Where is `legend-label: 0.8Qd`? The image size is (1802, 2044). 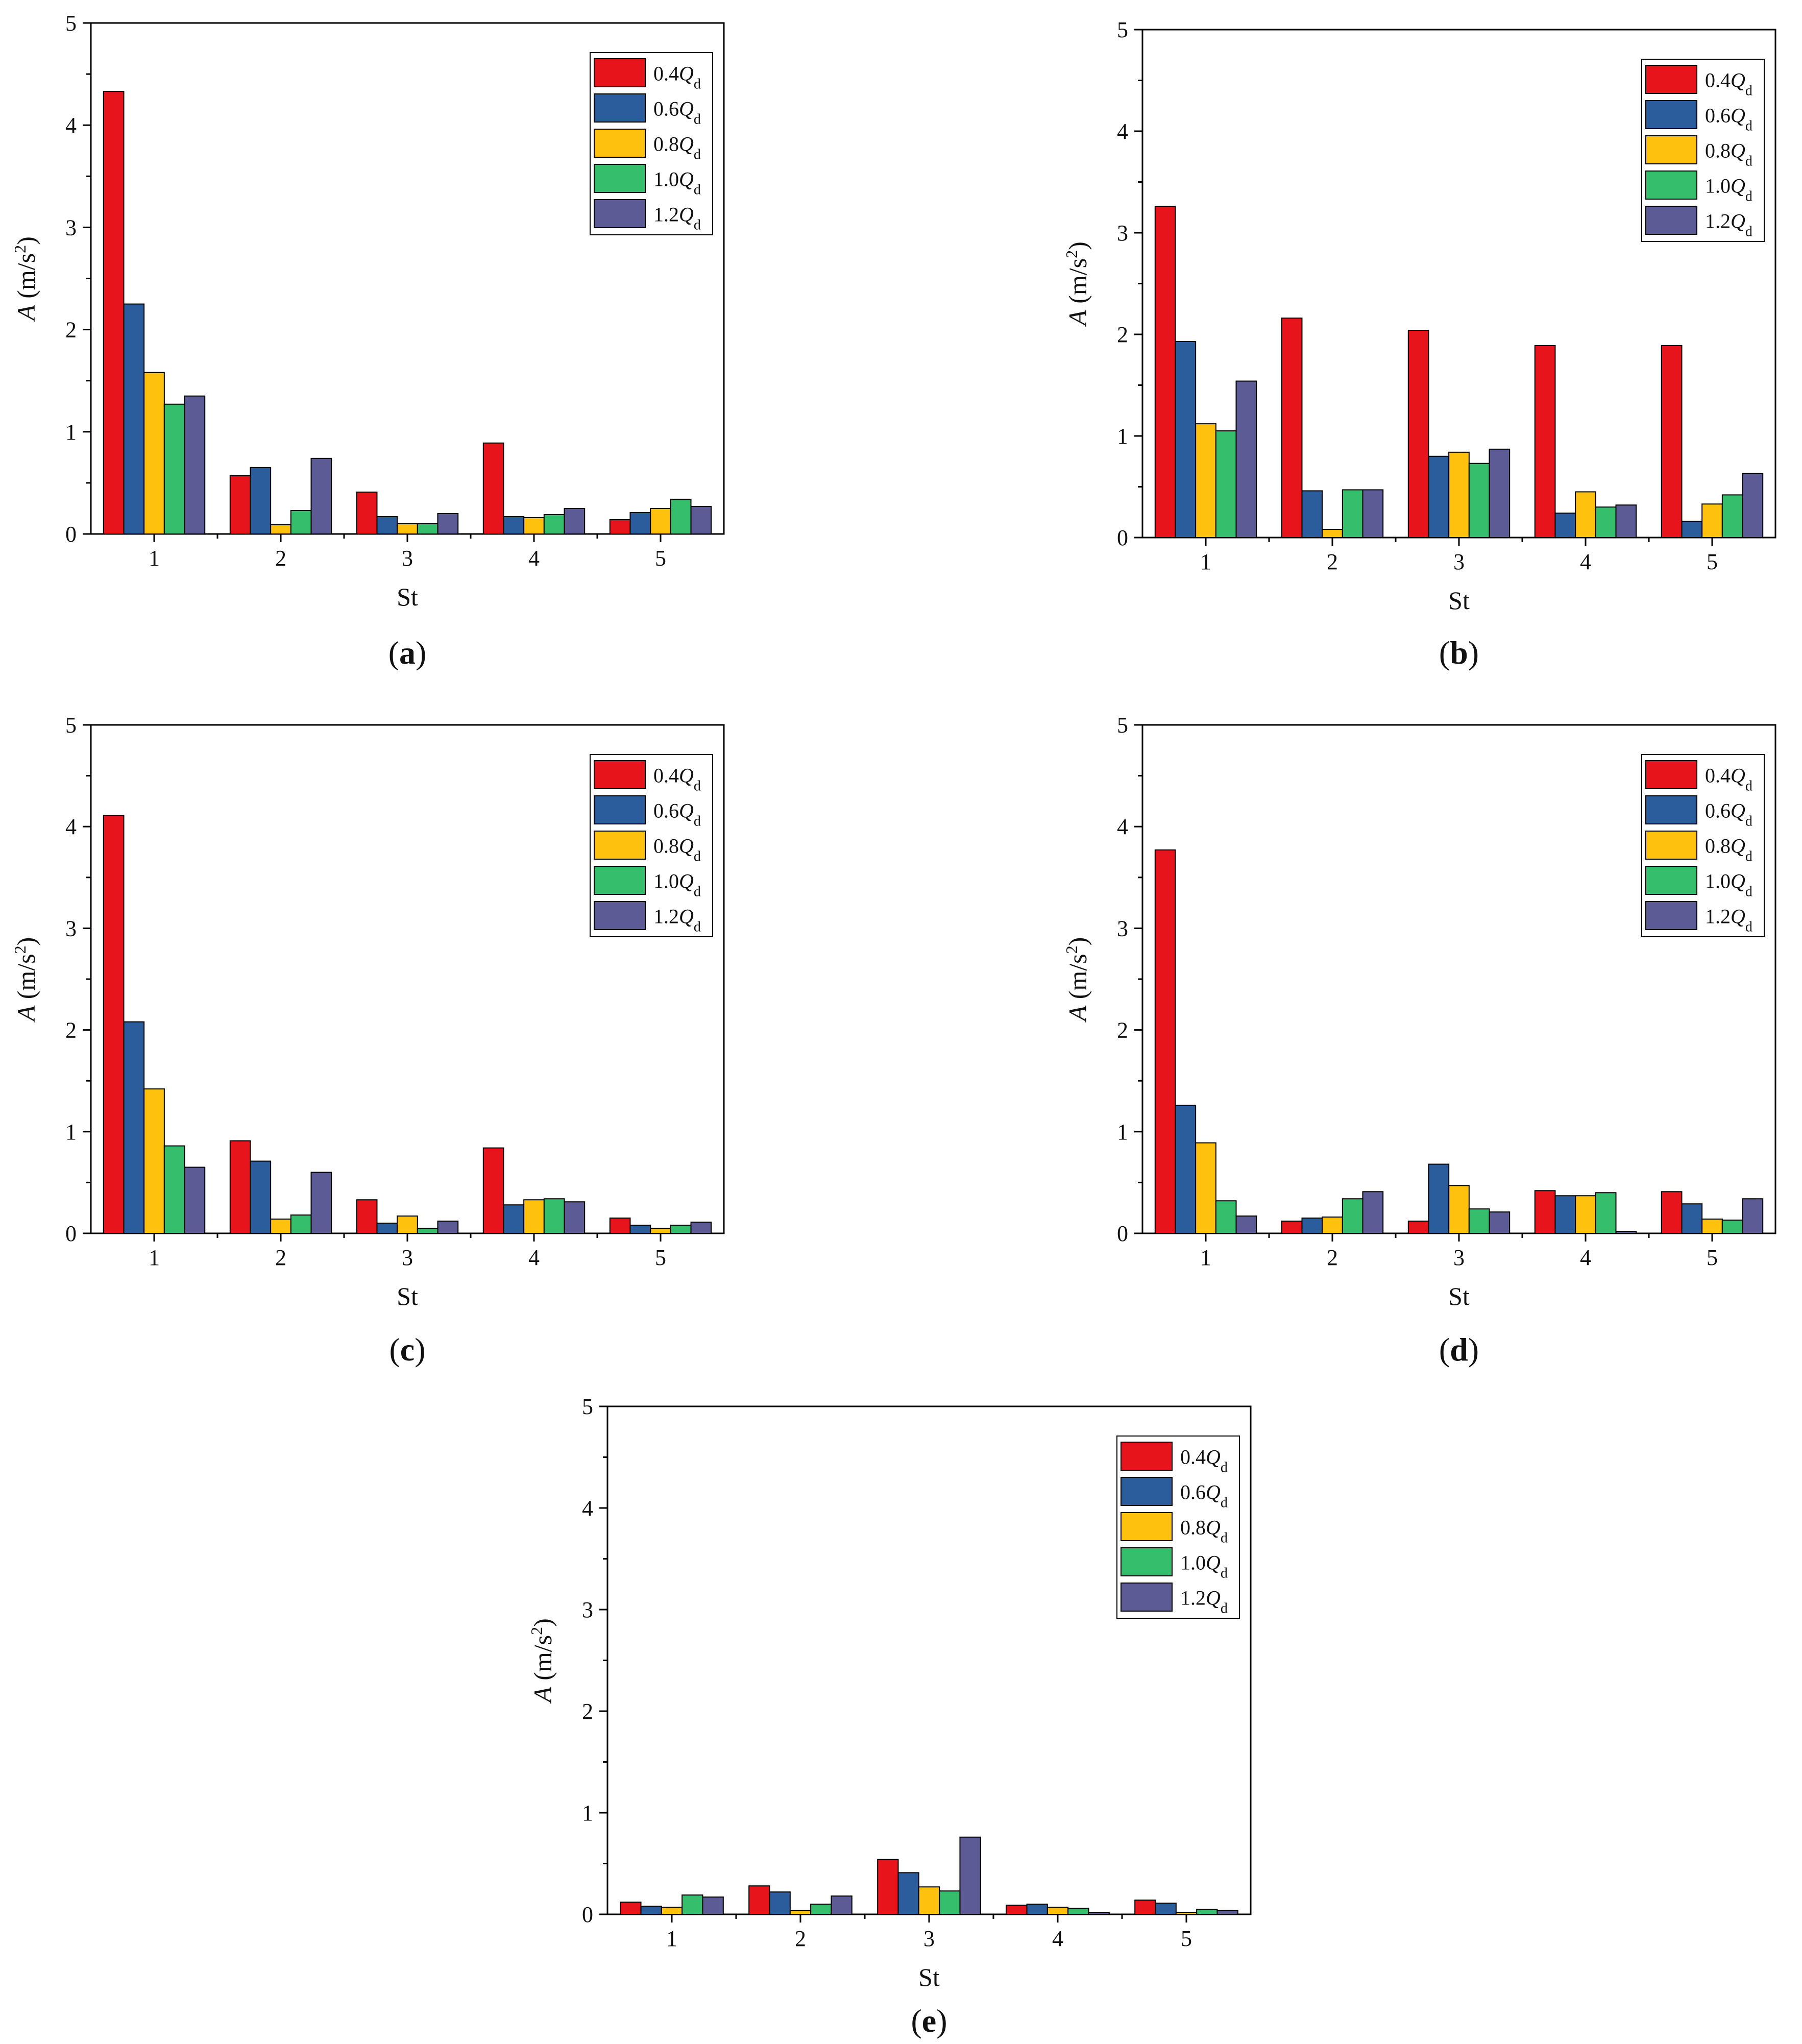
legend-label: 0.8Qd is located at coordinates (1728, 850).